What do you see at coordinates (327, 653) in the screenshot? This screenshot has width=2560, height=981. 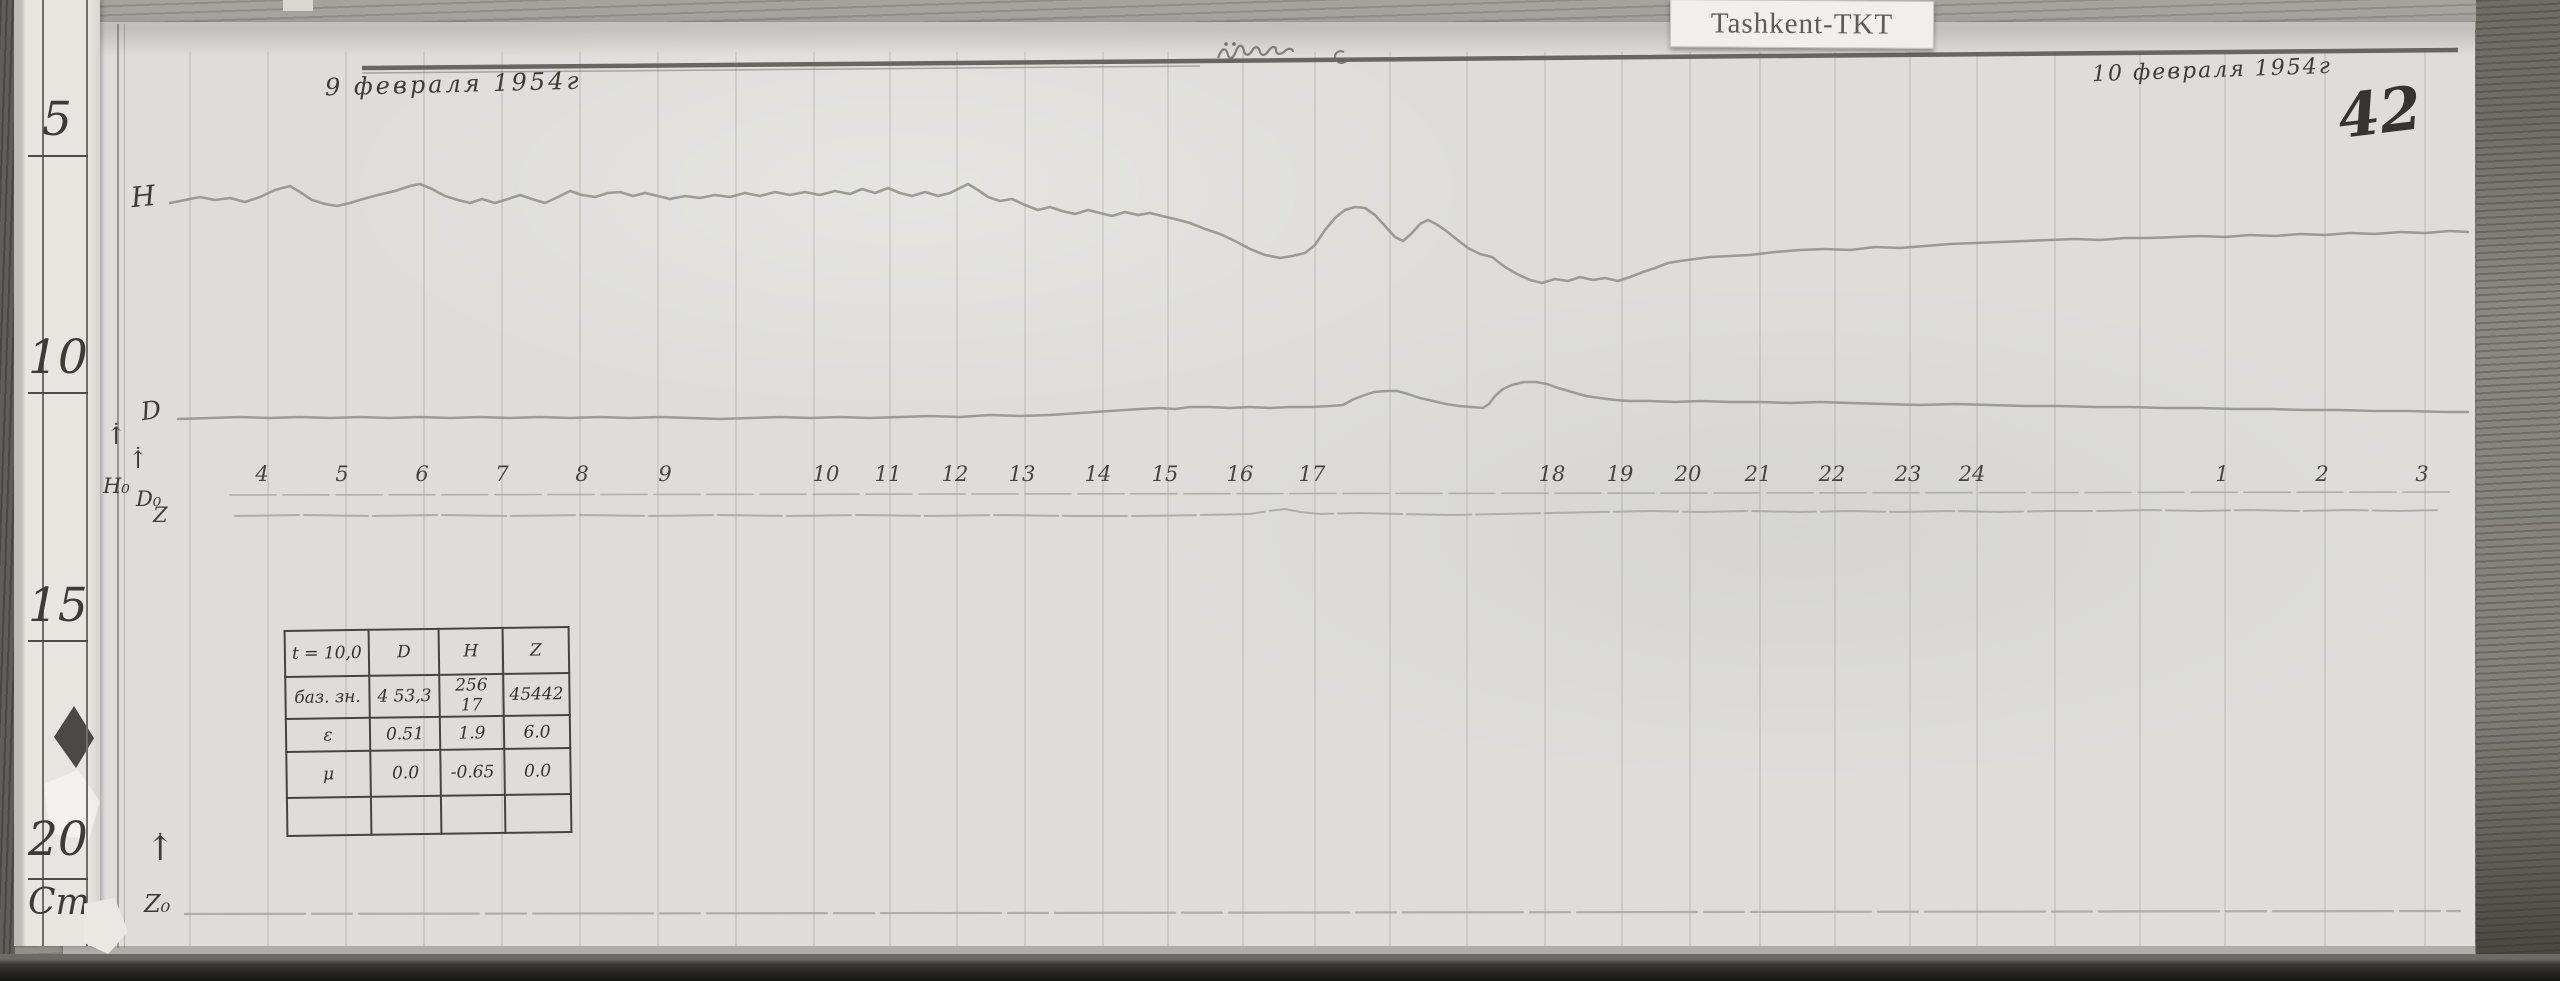 I see `table-cell: t = 10,0` at bounding box center [327, 653].